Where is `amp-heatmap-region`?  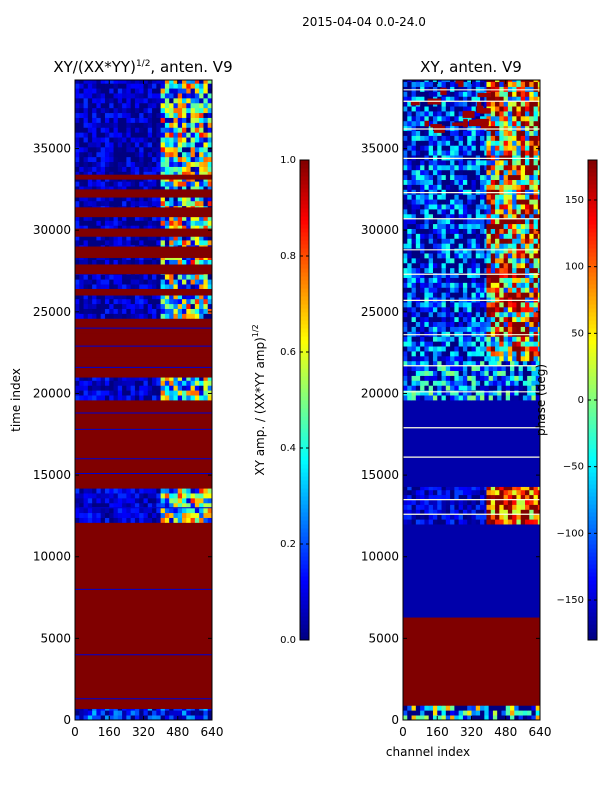
amp-heatmap-region is located at coordinates (118, 199).